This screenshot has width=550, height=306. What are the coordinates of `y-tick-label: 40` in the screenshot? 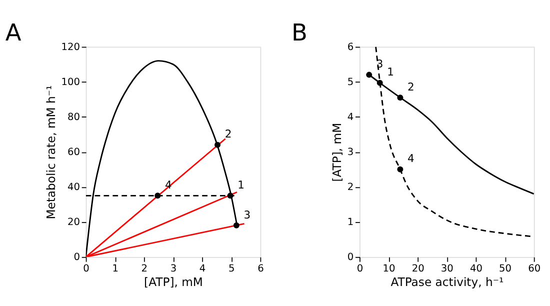 It's located at (74, 188).